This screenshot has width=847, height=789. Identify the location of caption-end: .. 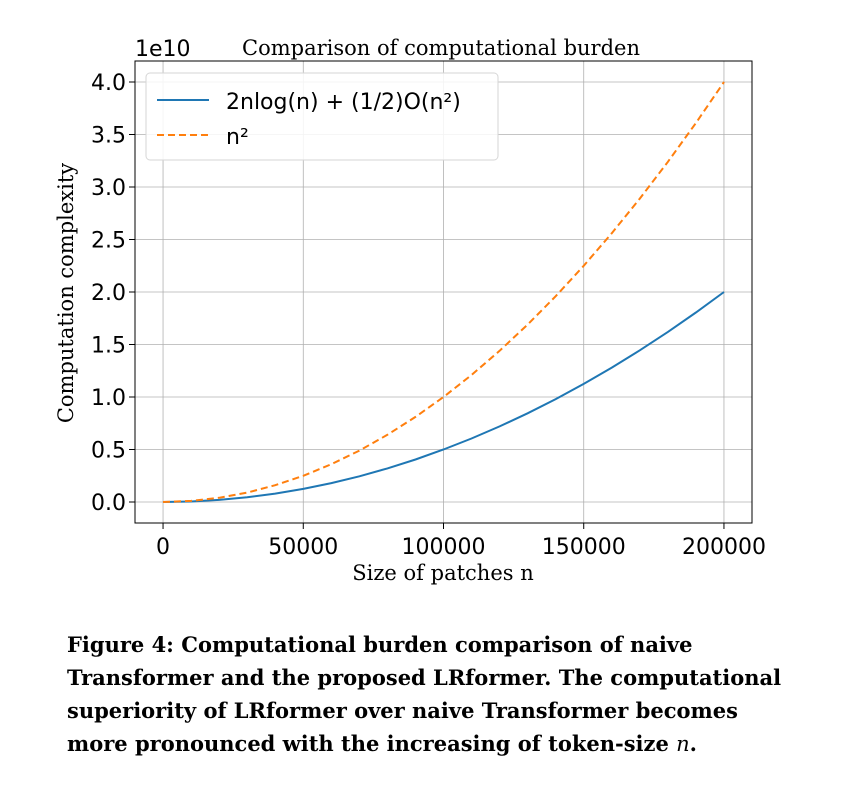
(693, 743).